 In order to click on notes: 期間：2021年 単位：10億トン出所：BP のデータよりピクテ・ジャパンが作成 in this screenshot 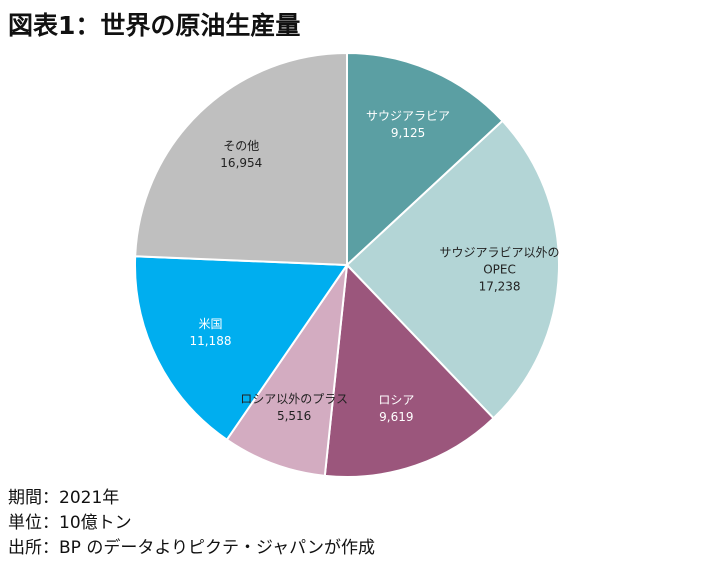, I will do `click(191, 523)`.